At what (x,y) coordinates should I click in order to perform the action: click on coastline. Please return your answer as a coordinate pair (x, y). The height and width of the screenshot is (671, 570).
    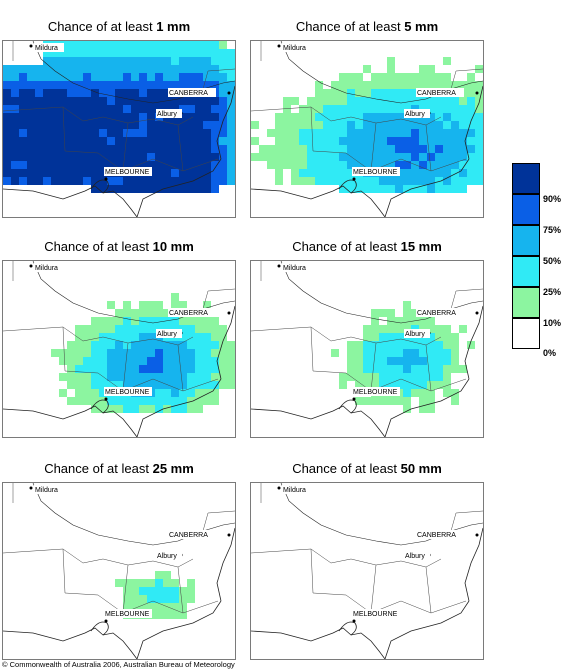
    Looking at the image, I should click on (318, 421).